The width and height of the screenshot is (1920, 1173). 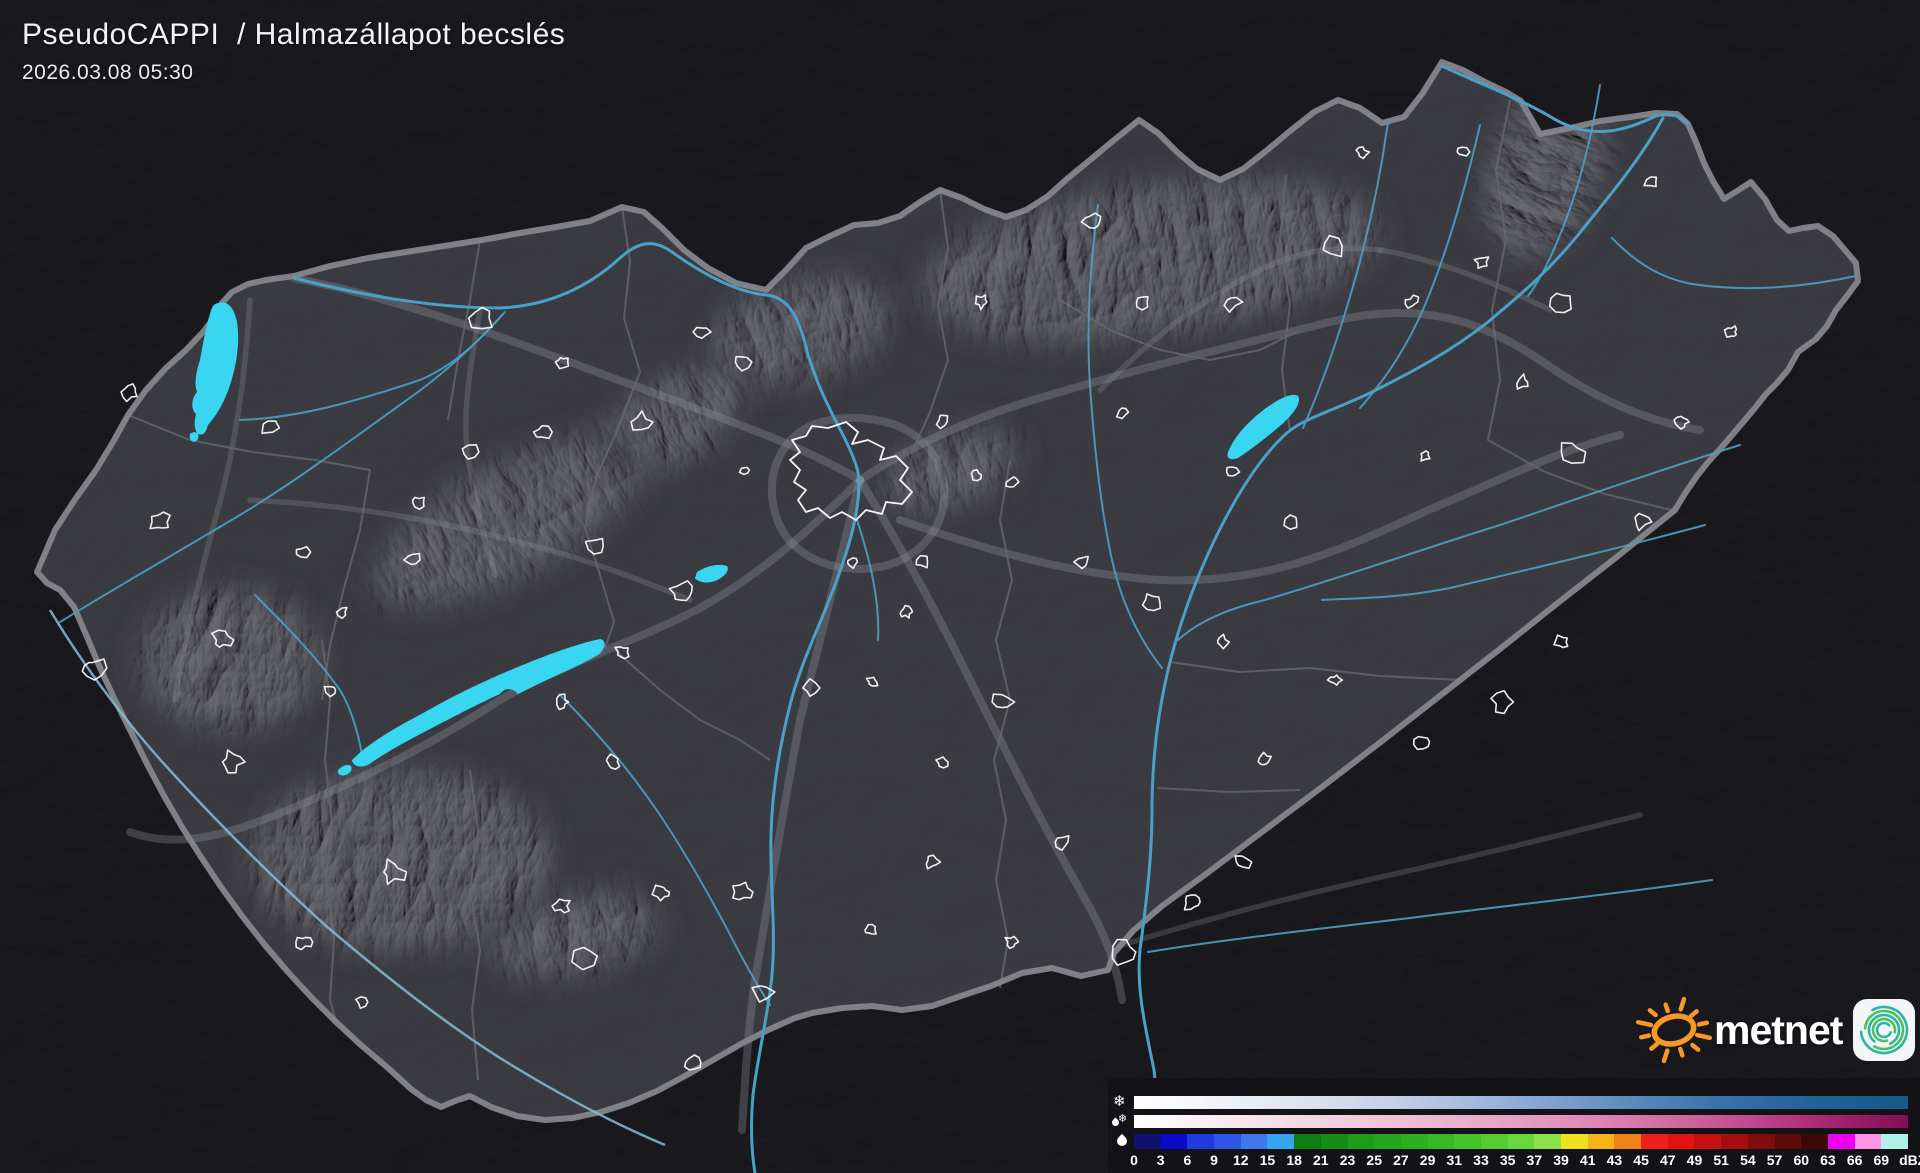 What do you see at coordinates (1778, 1029) in the screenshot?
I see `metnet-logo-text: metnet` at bounding box center [1778, 1029].